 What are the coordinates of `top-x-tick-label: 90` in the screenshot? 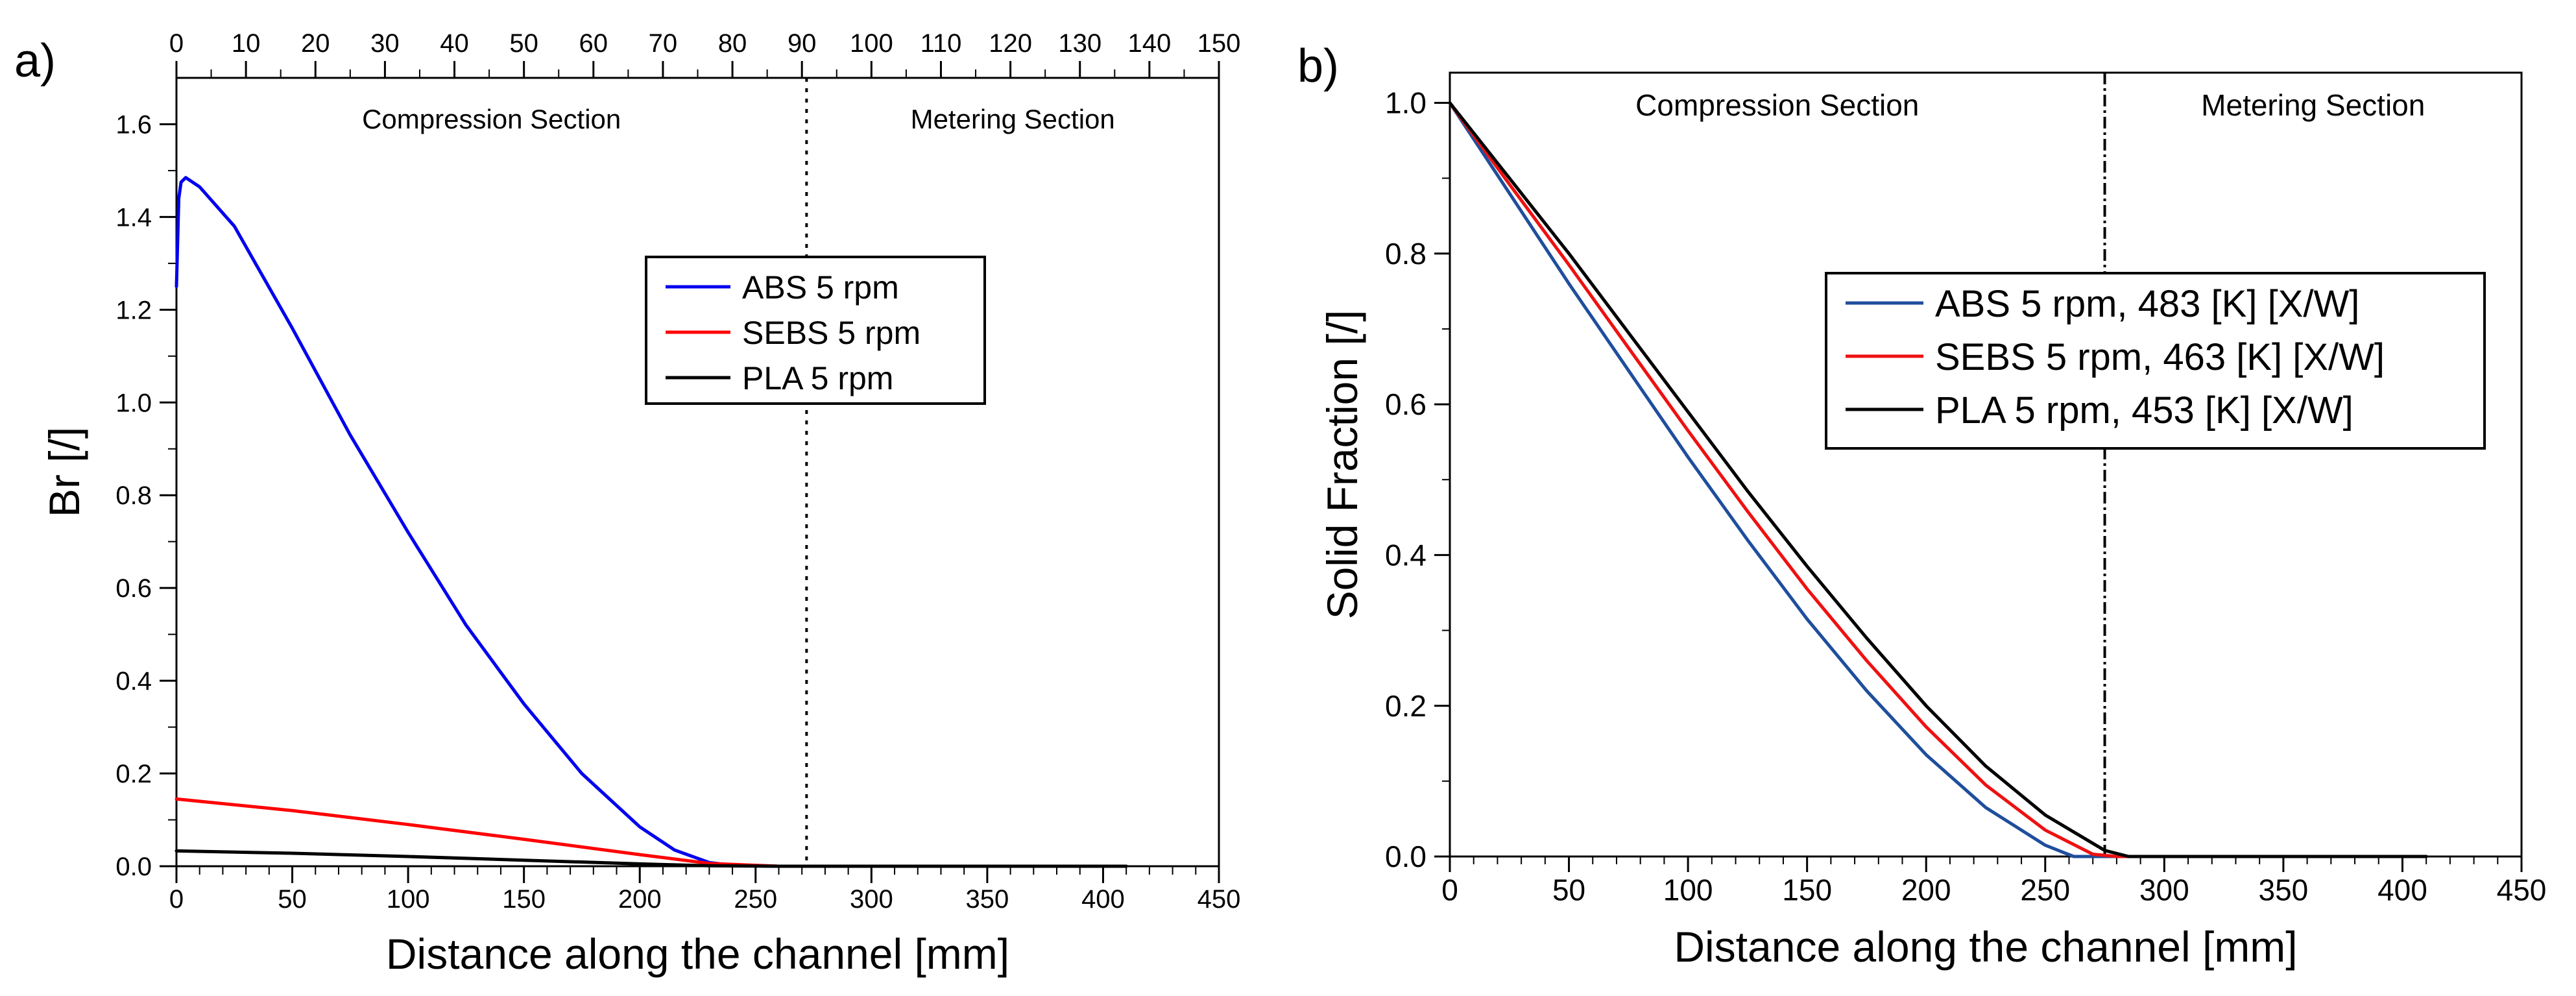 It's located at (802, 43).